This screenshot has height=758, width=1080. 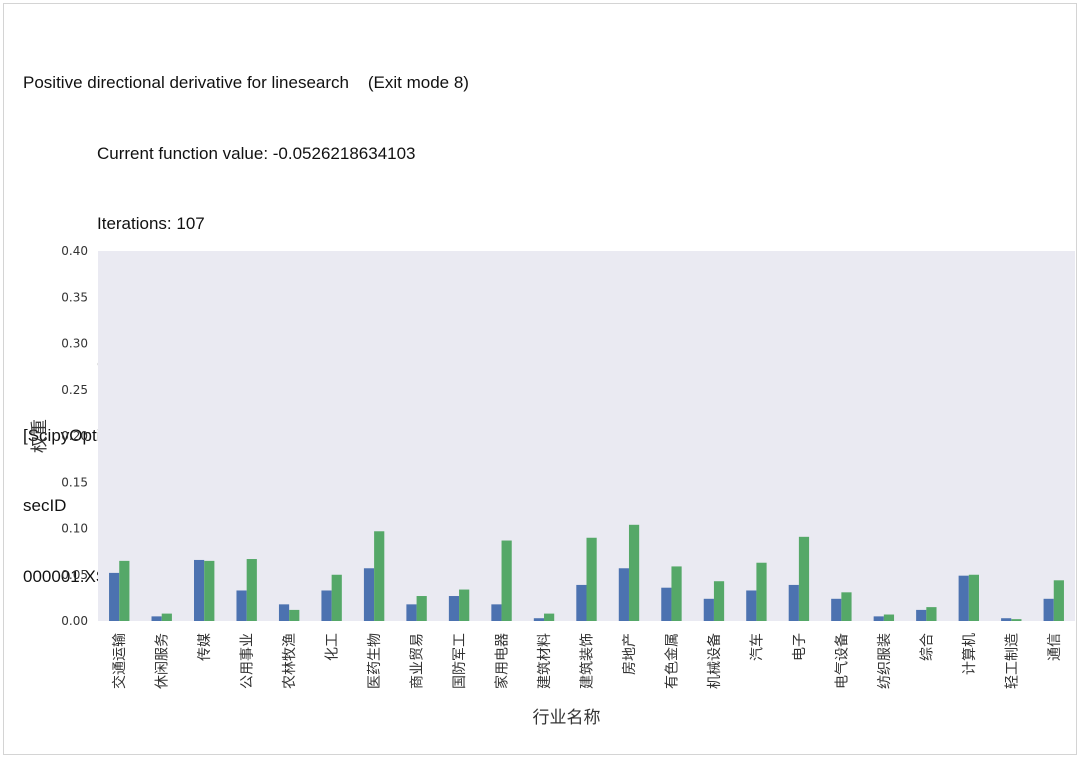 I want to click on x-tick-label: 休闲服务, so click(x=163, y=661).